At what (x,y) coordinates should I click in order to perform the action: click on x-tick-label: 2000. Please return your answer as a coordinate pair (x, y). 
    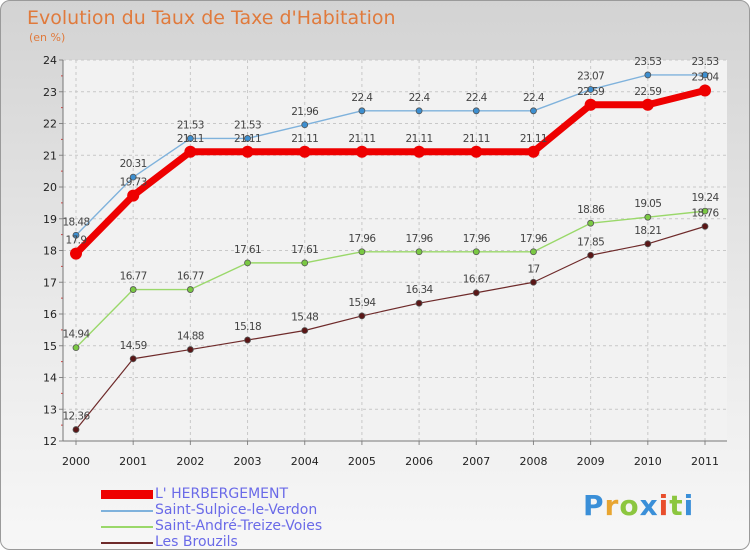
    Looking at the image, I should click on (76, 461).